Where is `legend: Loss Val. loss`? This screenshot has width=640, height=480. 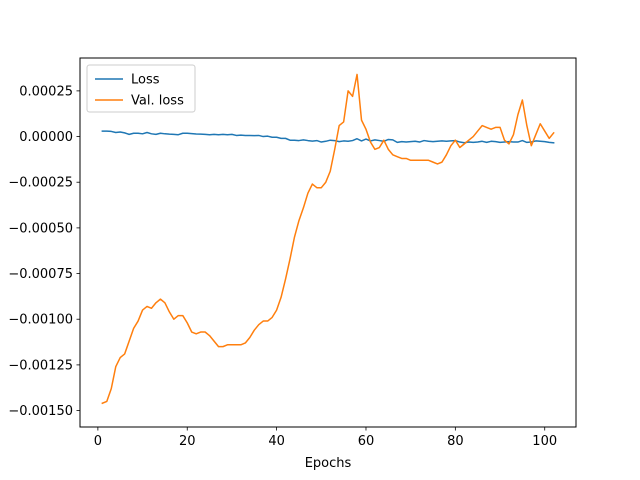 legend: Loss Val. loss is located at coordinates (141, 88).